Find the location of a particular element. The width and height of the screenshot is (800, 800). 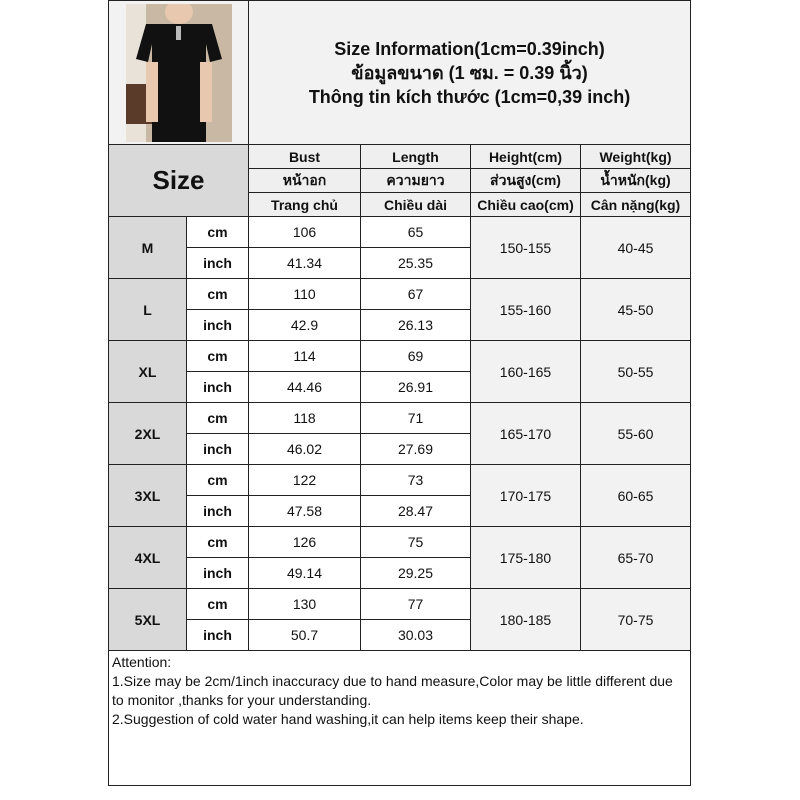

table-row: inch 49.14 29.25 is located at coordinates (400, 573).